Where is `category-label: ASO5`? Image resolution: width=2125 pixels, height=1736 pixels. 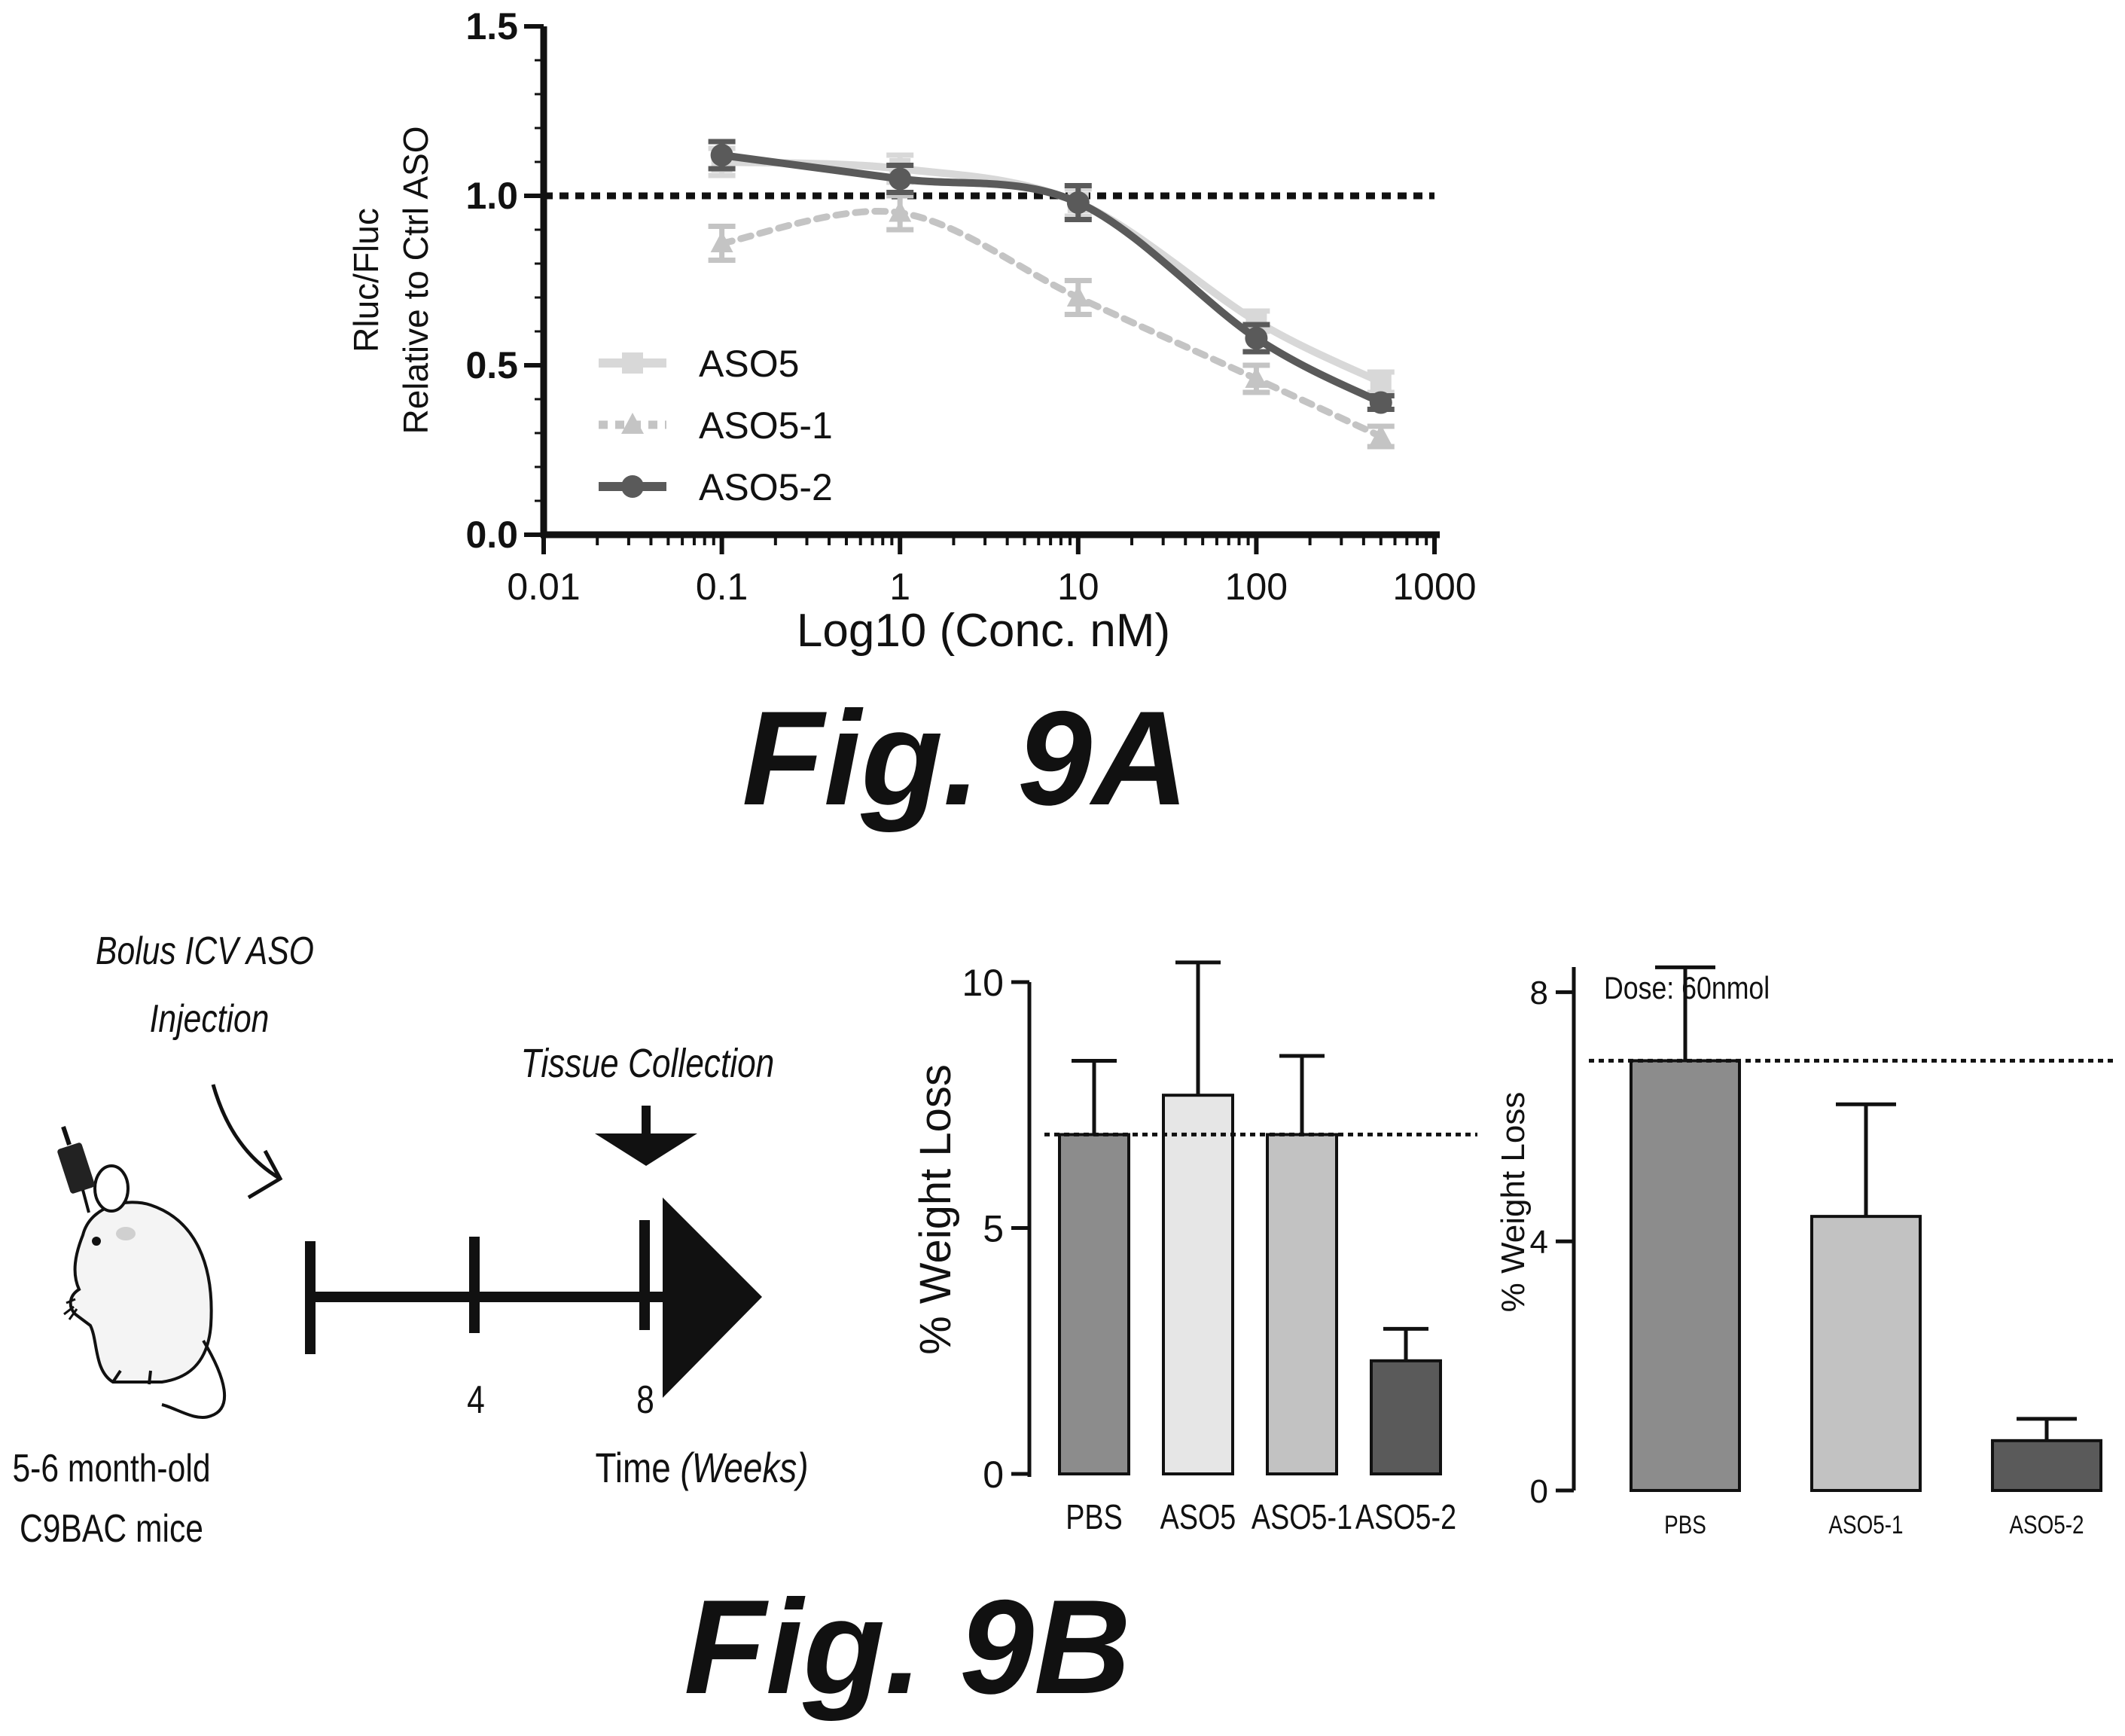
category-label: ASO5 is located at coordinates (1198, 1516).